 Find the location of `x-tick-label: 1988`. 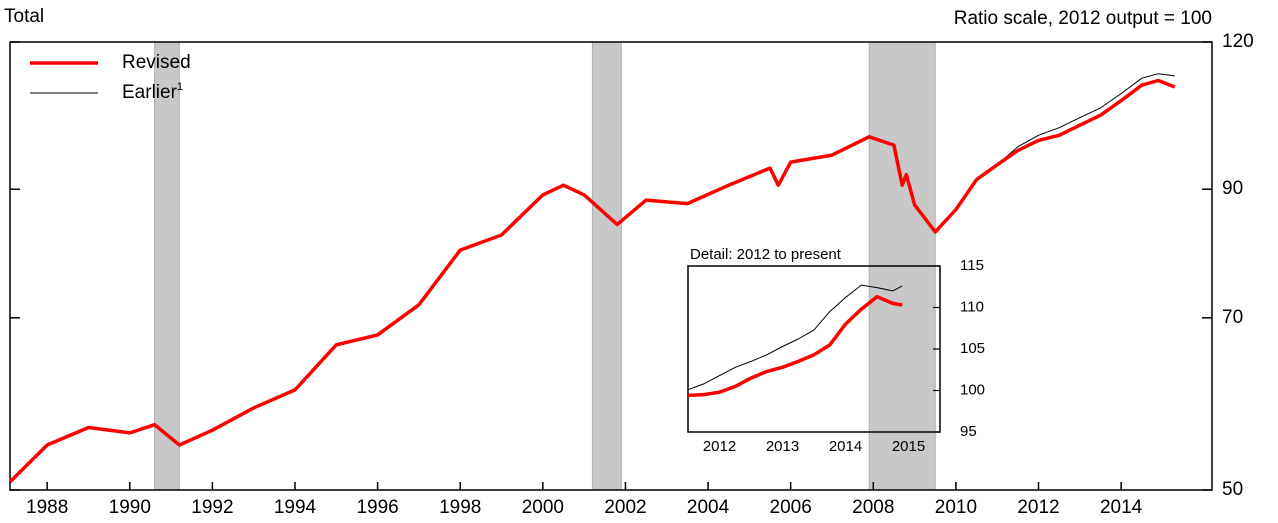

x-tick-label: 1988 is located at coordinates (47, 507).